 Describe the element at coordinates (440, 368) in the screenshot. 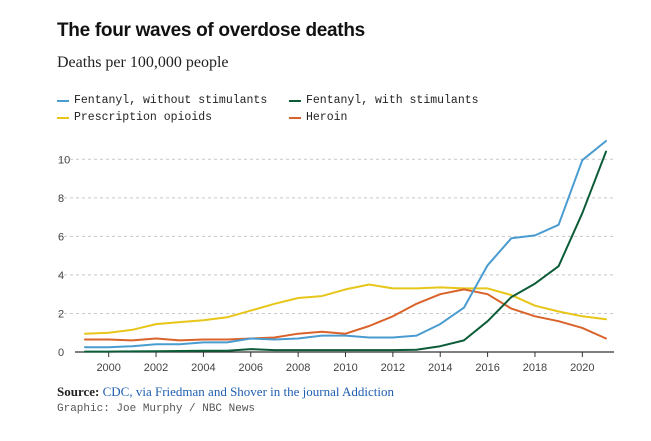

I see `x-tick-label-2014: 2014` at that location.